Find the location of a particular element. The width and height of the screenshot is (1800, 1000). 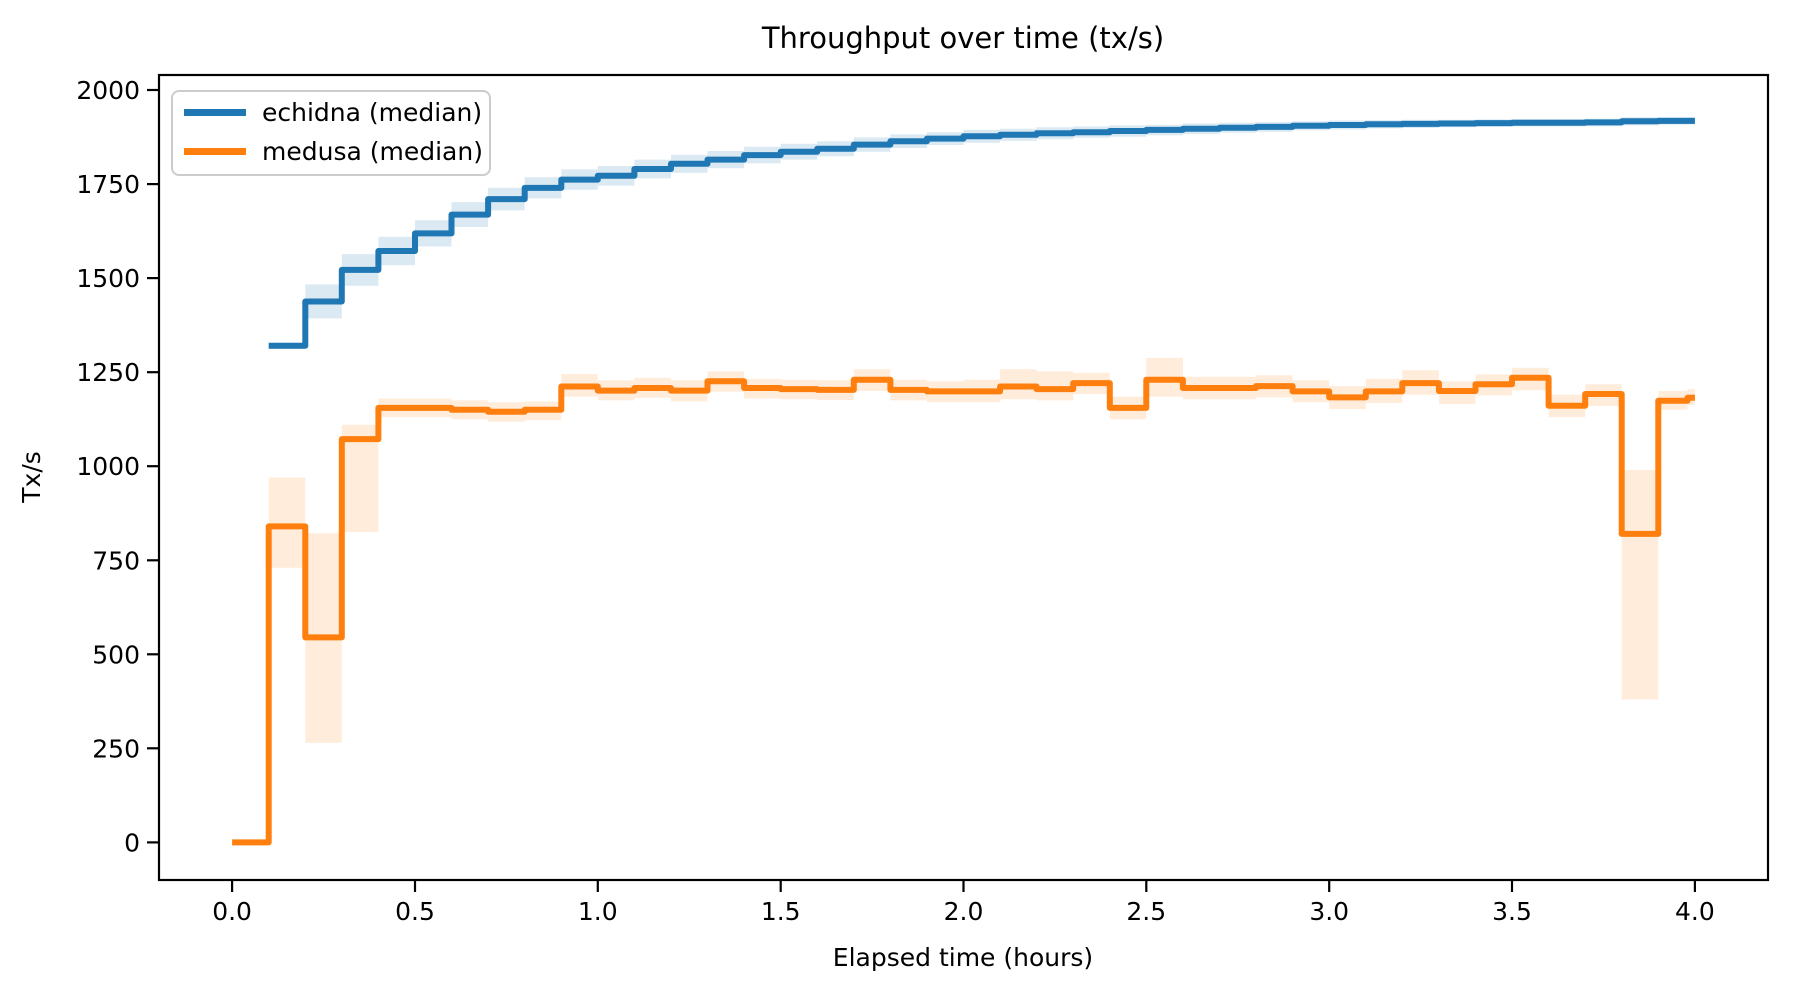

legend-item-medusa: medusa (median) is located at coordinates (372, 151).